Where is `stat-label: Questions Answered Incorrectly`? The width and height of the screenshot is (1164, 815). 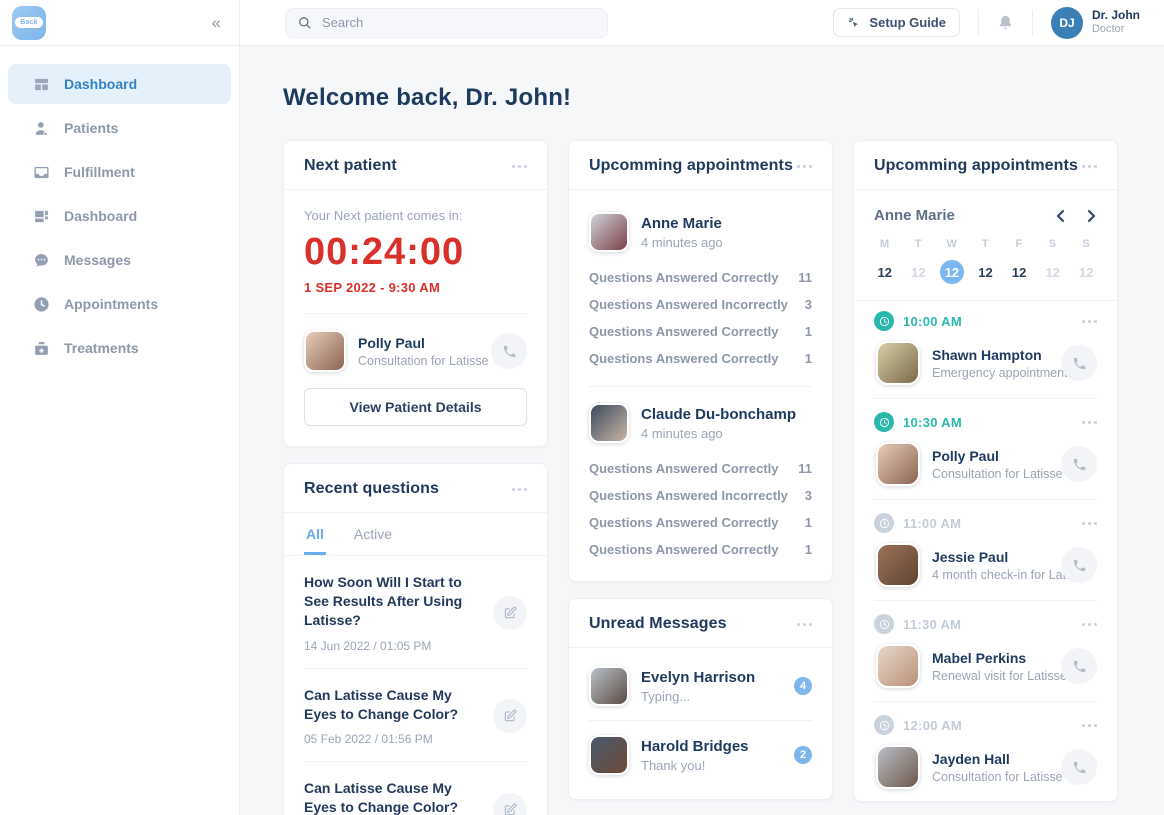
stat-label: Questions Answered Incorrectly is located at coordinates (688, 495).